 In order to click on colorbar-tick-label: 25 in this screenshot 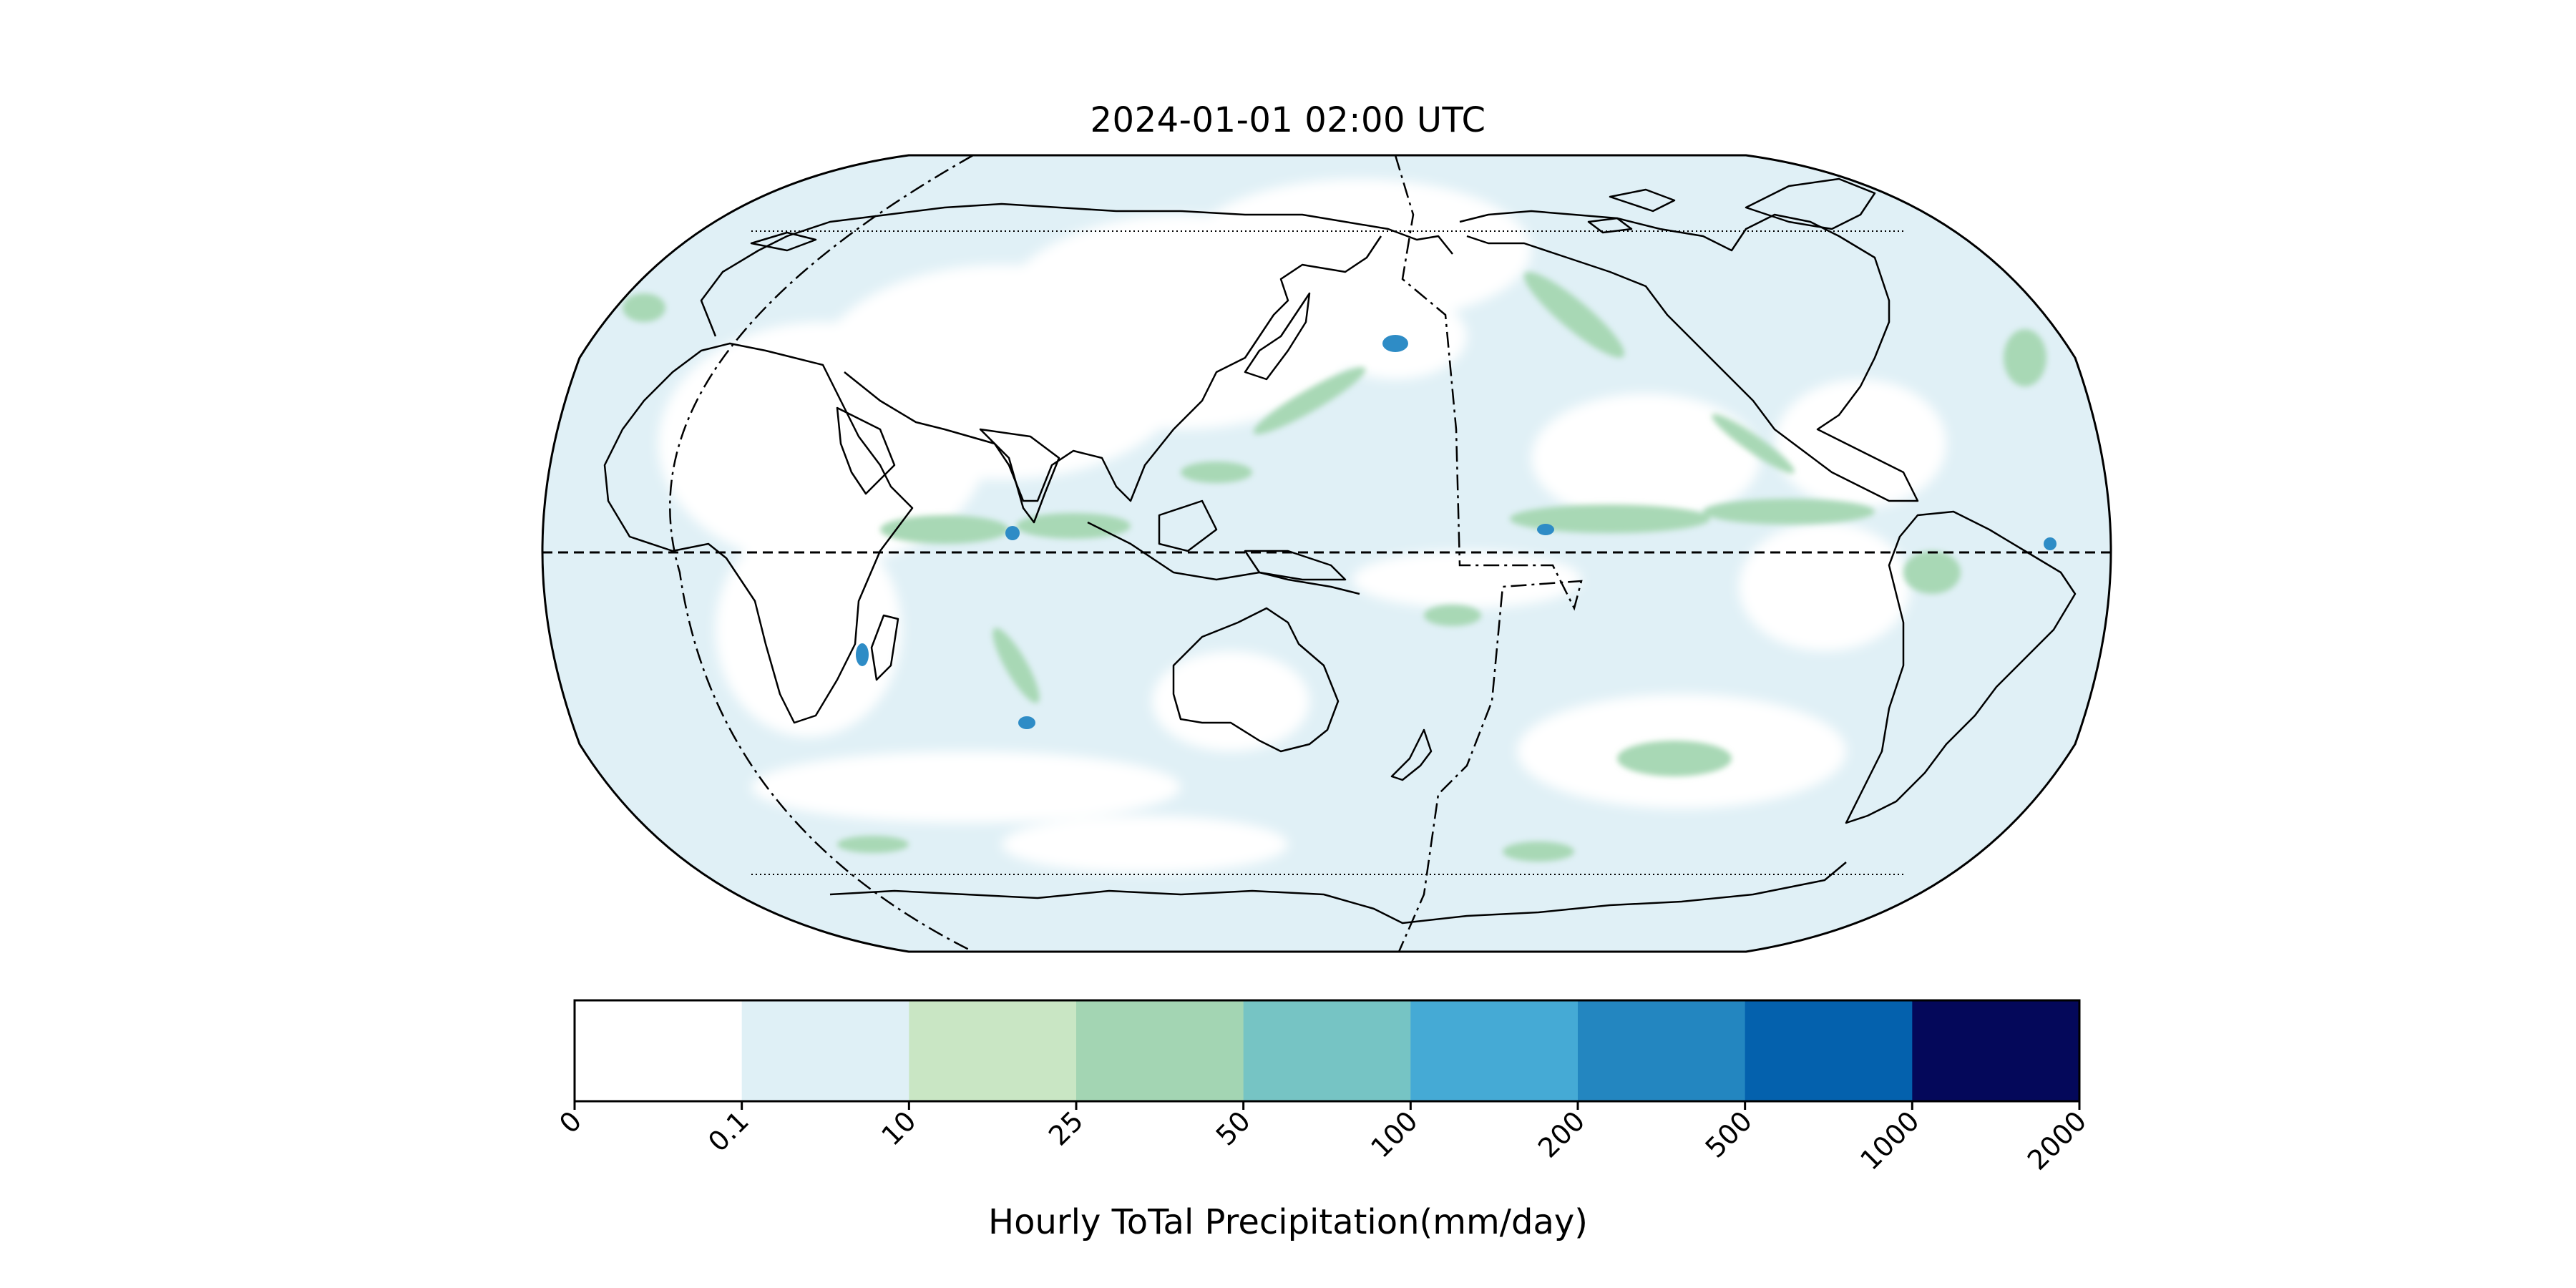, I will do `click(1066, 1128)`.